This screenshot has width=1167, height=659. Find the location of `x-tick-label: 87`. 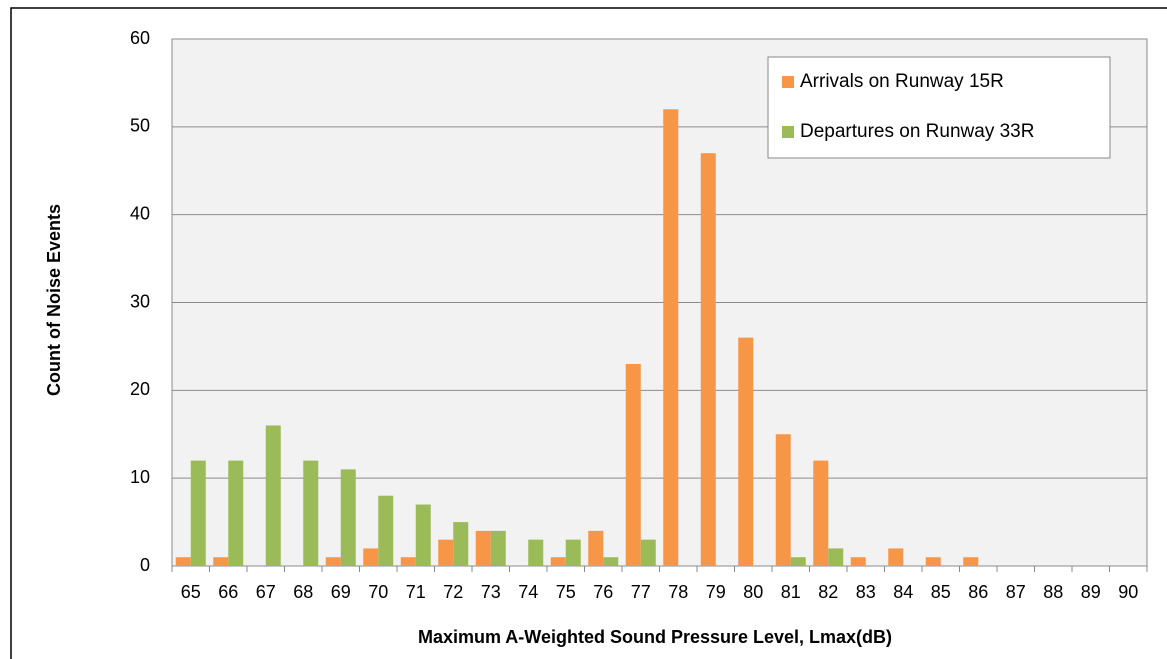

x-tick-label: 87 is located at coordinates (1016, 592).